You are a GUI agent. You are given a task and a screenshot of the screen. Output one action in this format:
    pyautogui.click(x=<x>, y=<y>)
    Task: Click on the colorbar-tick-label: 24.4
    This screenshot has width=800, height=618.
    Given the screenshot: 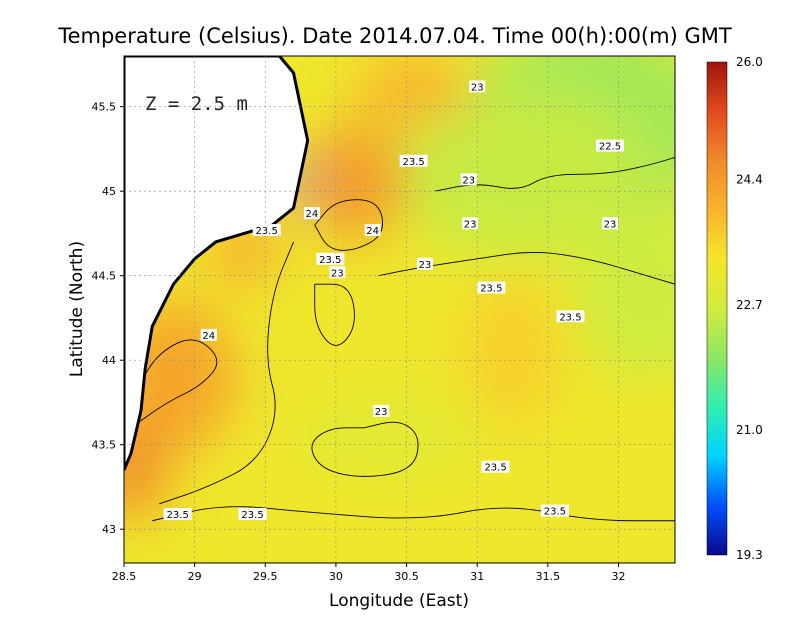 What is the action you would take?
    pyautogui.click(x=749, y=180)
    